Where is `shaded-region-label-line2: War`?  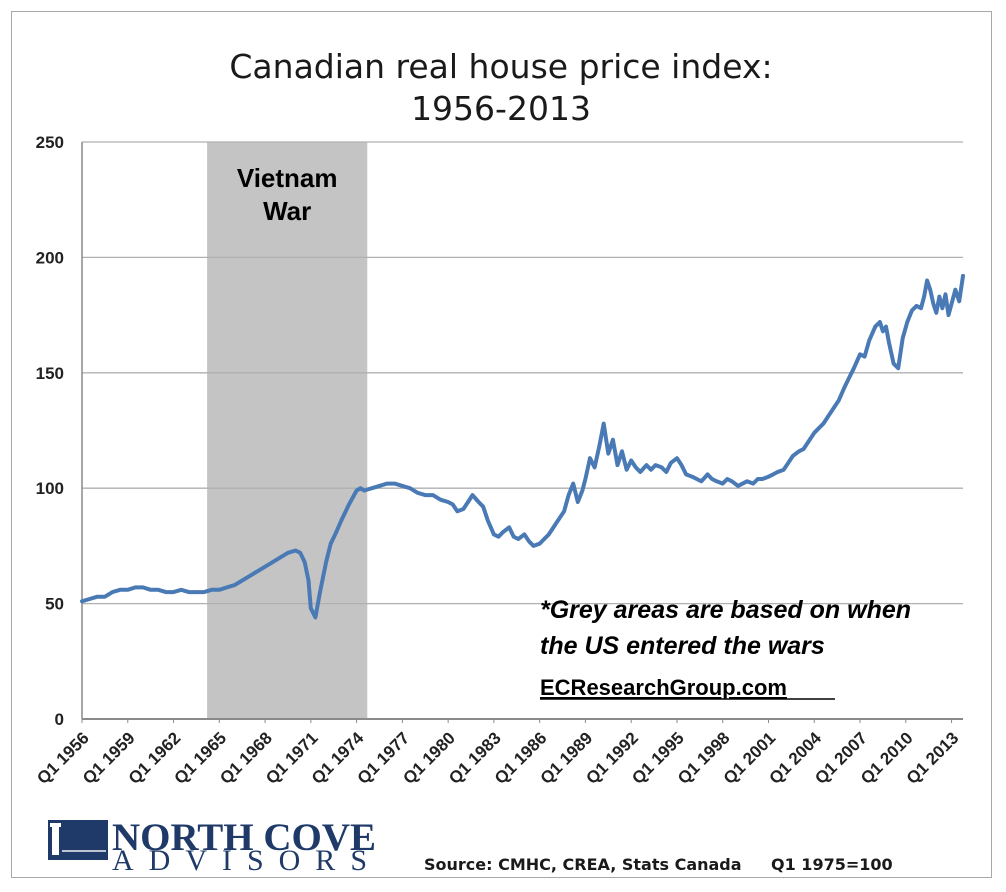 shaded-region-label-line2: War is located at coordinates (287, 211).